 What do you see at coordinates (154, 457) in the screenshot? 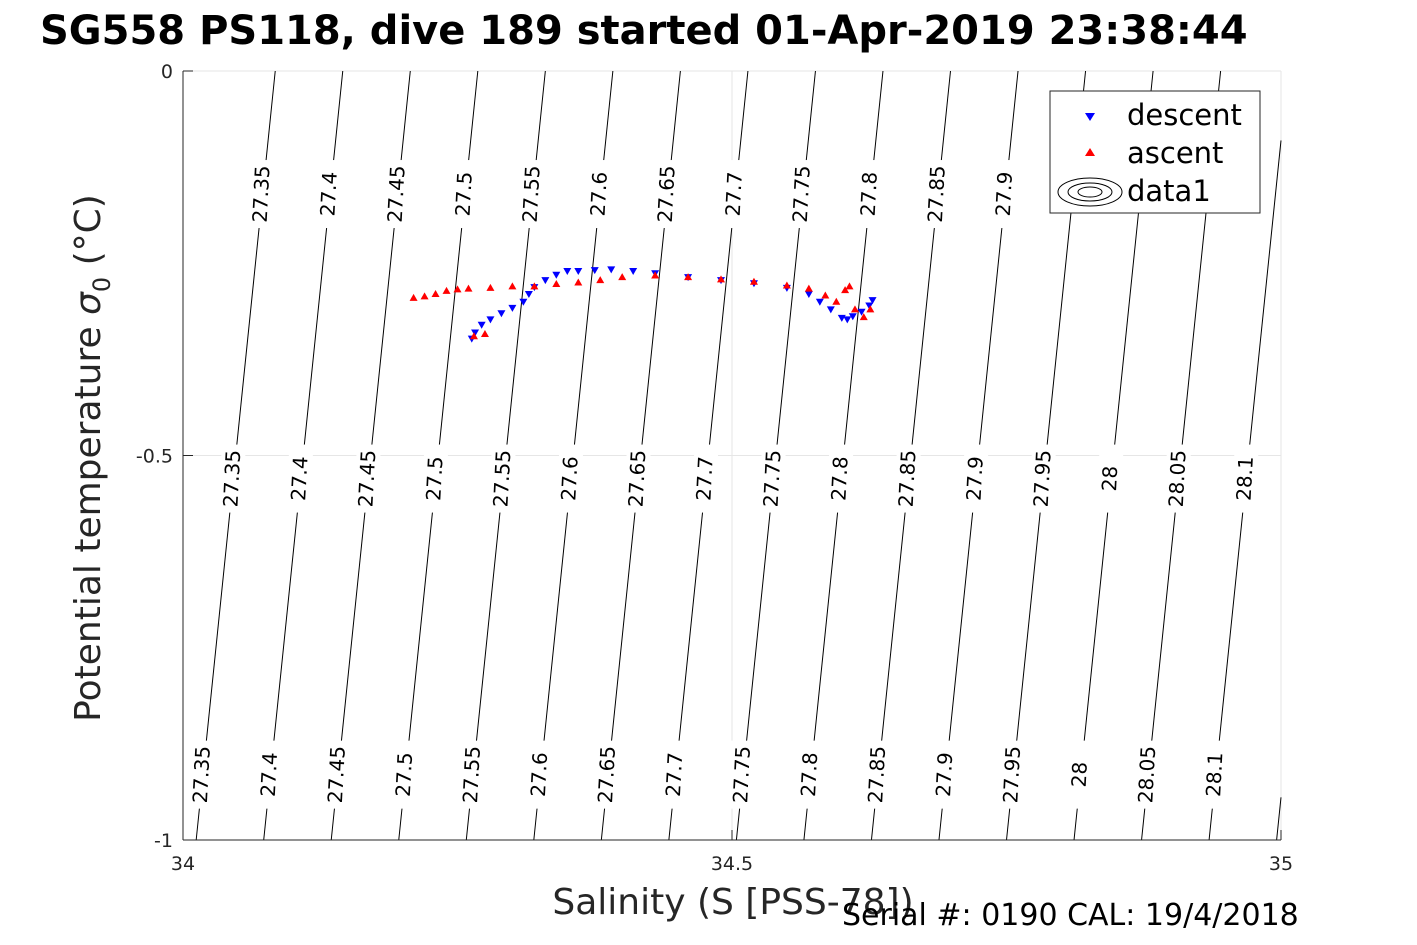
I see `y-tick-label: -0.5` at bounding box center [154, 457].